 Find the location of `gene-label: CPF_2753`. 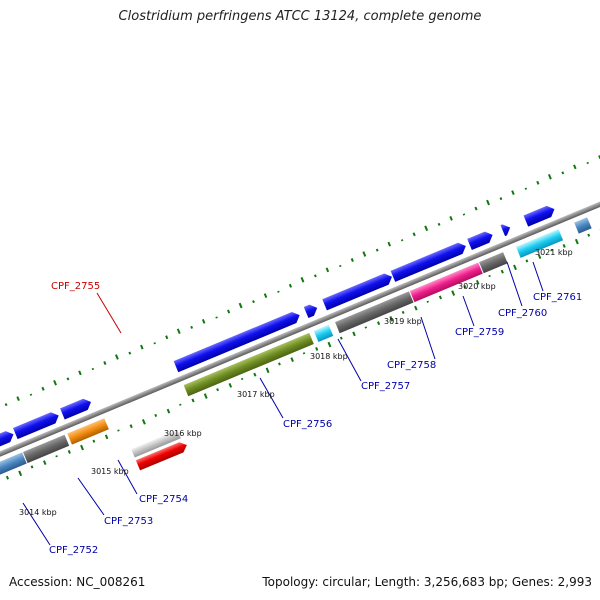

gene-label: CPF_2753 is located at coordinates (128, 521).